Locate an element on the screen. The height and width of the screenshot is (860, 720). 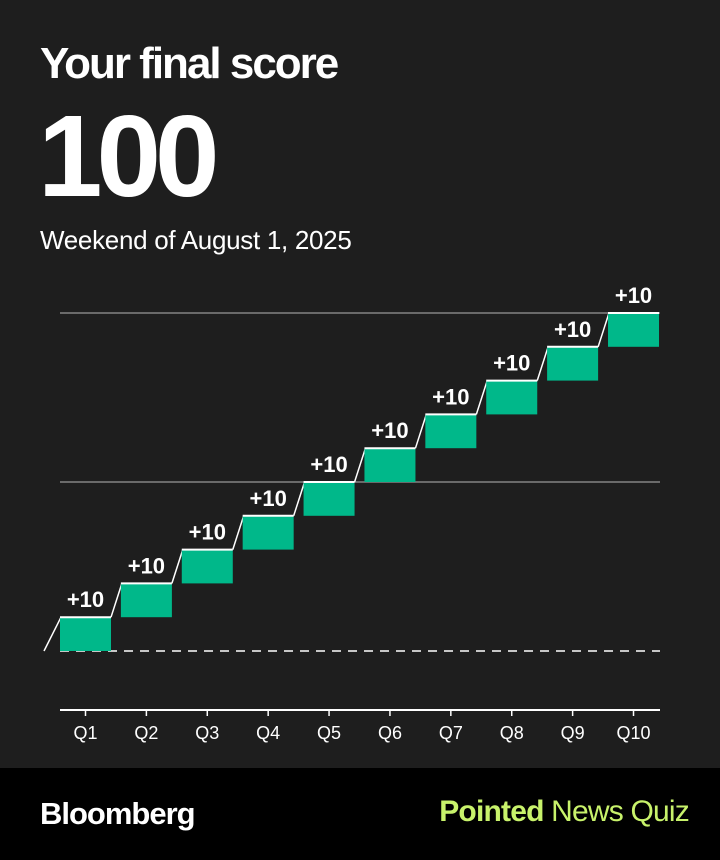
x-tick-label: Q9 is located at coordinates (573, 733).